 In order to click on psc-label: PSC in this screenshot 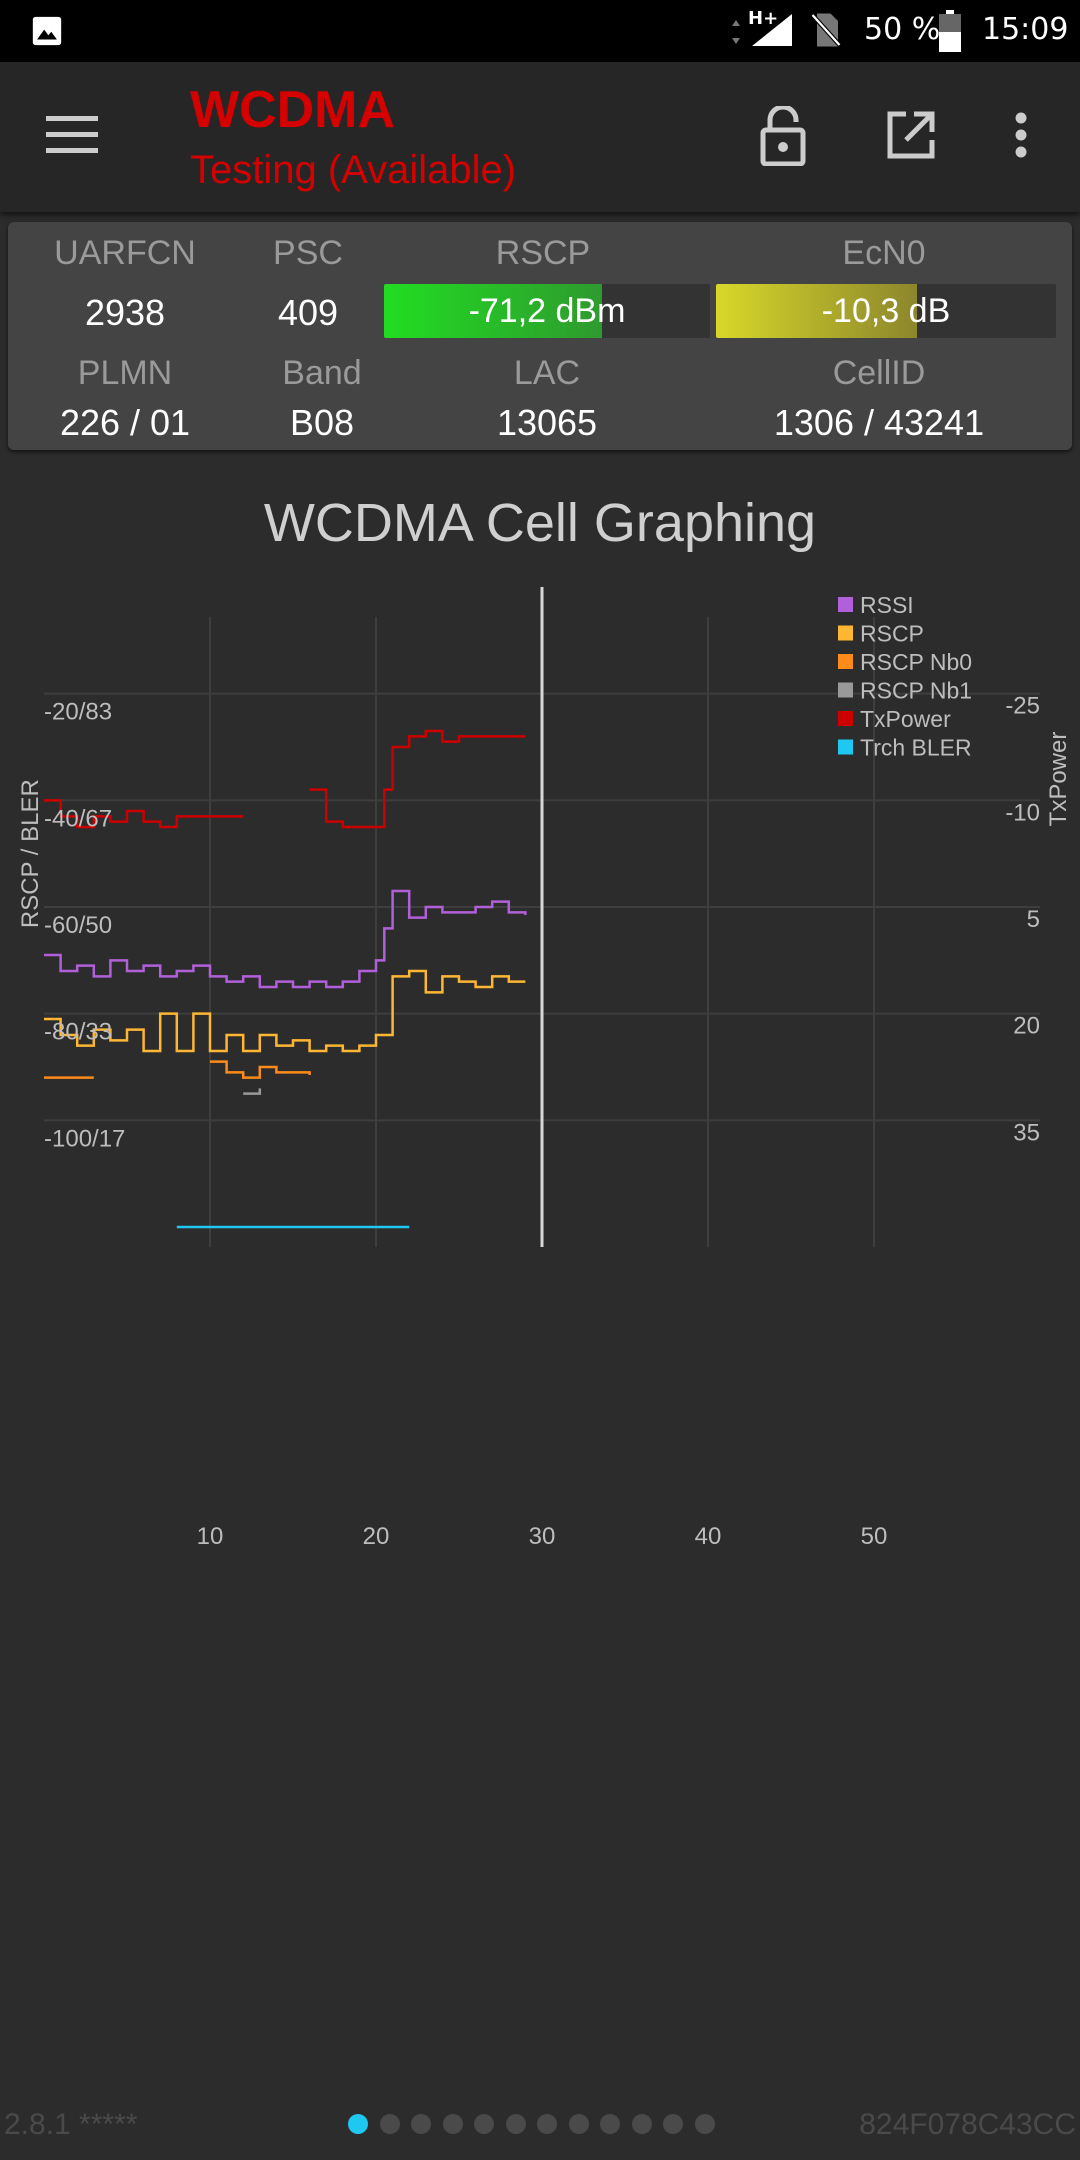, I will do `click(308, 253)`.